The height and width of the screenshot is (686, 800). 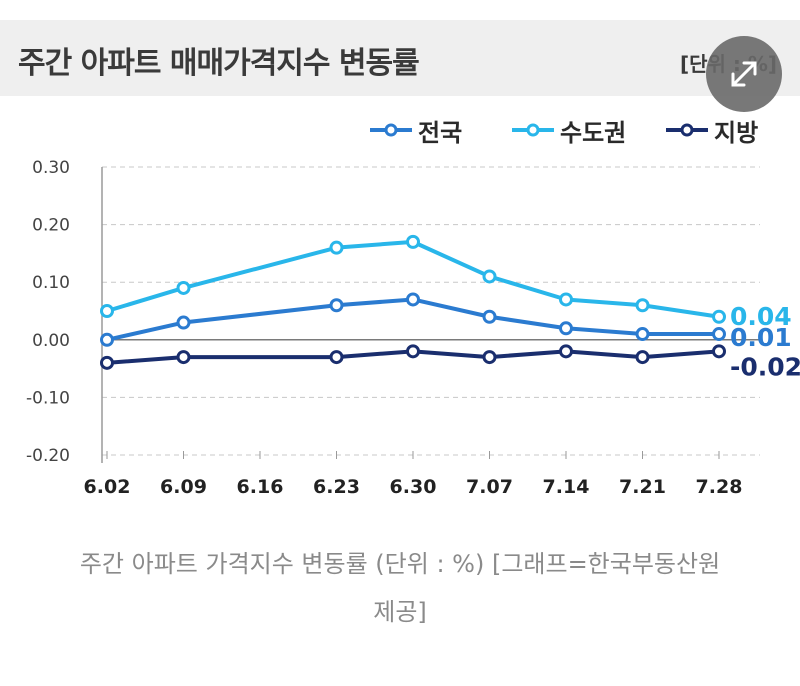 What do you see at coordinates (533, 130) in the screenshot?
I see `legend-marker-capital` at bounding box center [533, 130].